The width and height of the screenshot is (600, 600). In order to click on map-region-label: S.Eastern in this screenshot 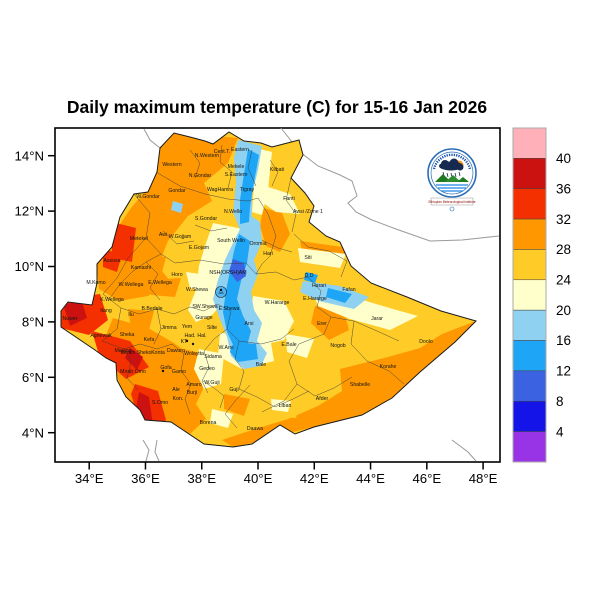, I will do `click(236, 175)`.